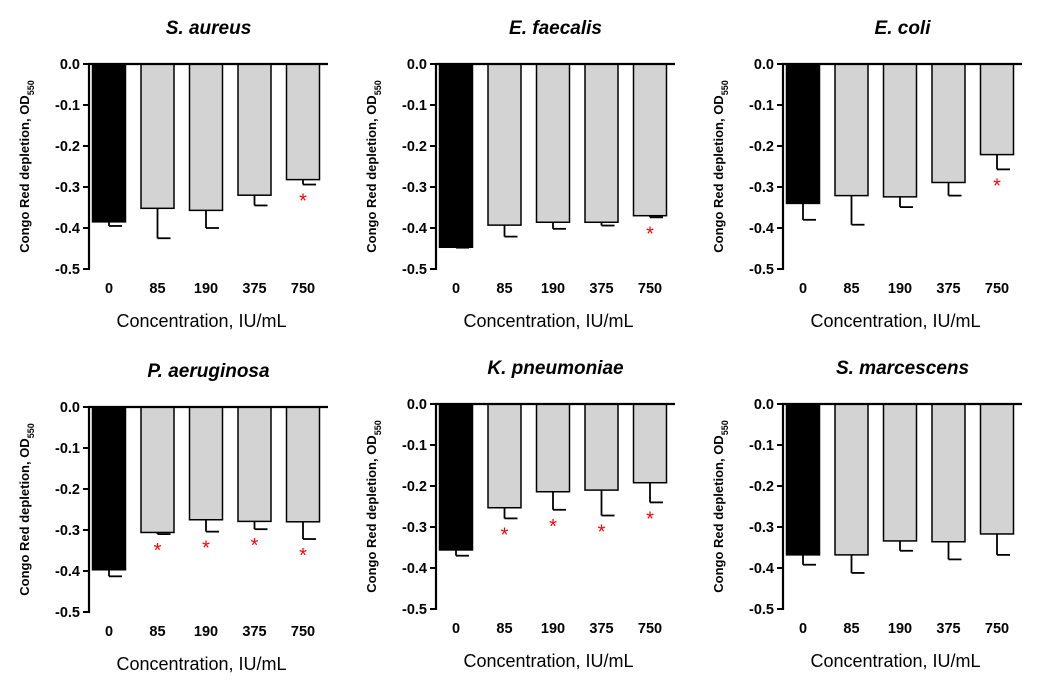  Describe the element at coordinates (903, 28) in the screenshot. I see `chart-title: E. coli` at that location.